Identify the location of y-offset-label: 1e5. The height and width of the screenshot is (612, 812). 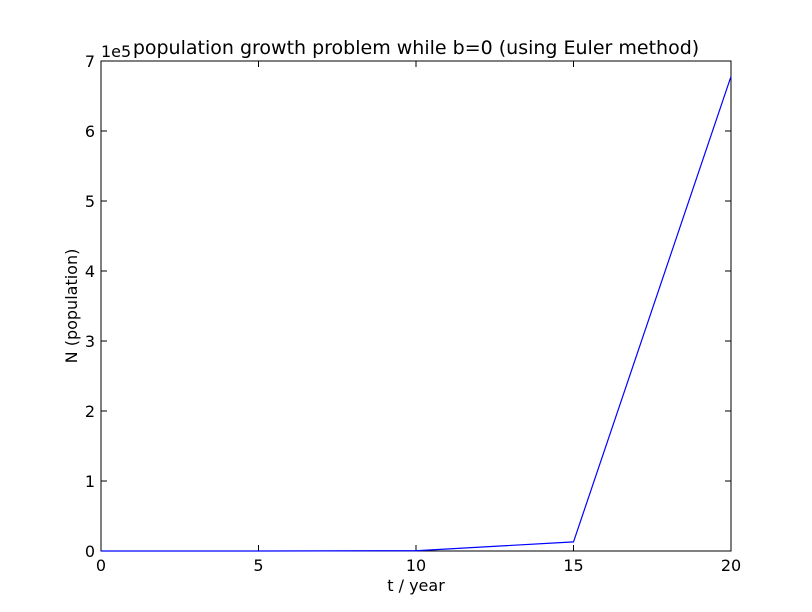
(116, 51).